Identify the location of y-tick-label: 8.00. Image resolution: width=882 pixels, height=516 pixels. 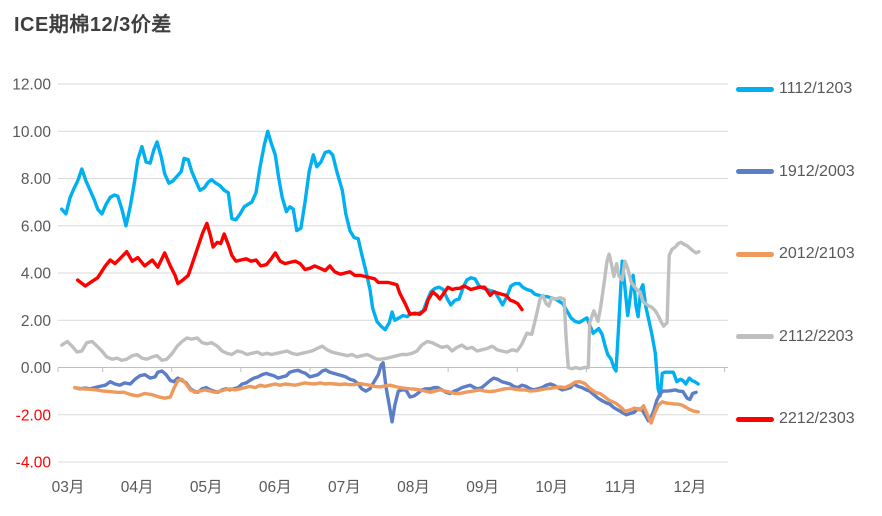
(36, 179).